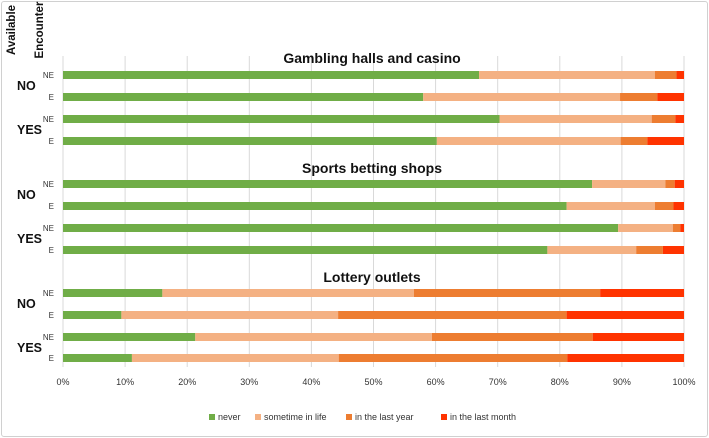 This screenshot has height=438, width=709. Describe the element at coordinates (371, 58) in the screenshot. I see `section-title: Gambling halls and casino` at that location.